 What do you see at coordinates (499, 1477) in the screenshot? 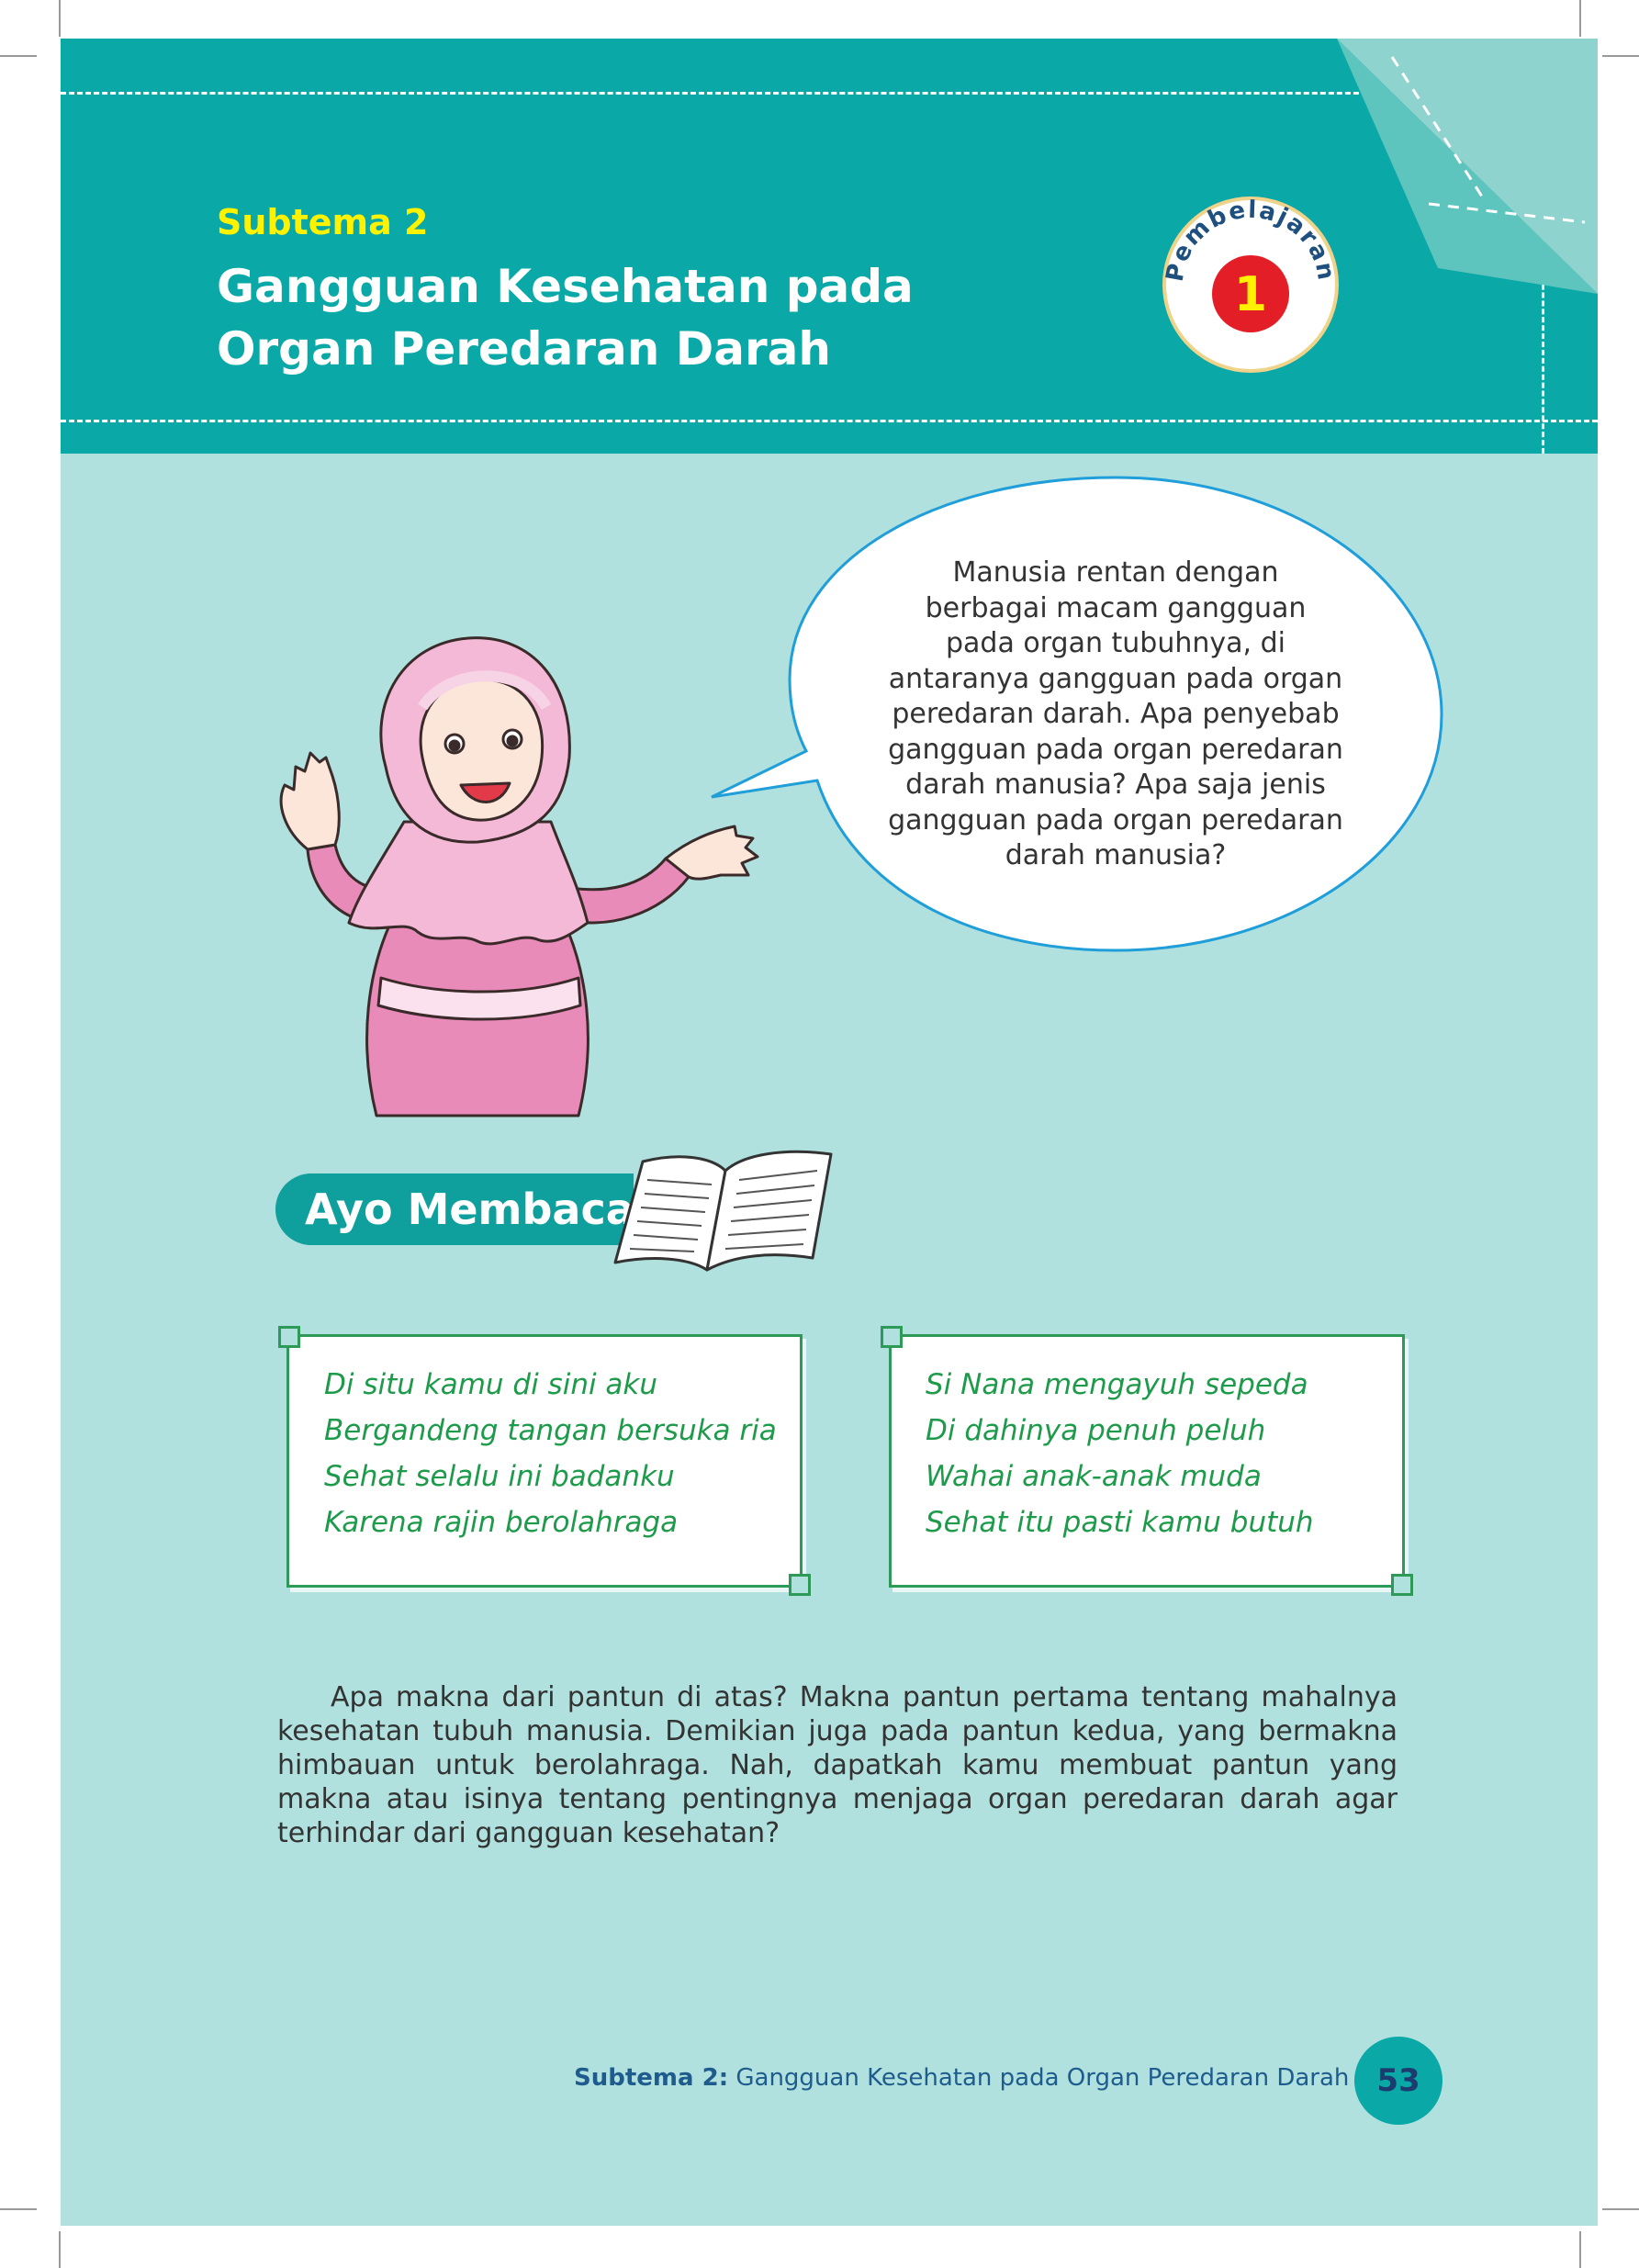
I see `pantun-line: Sehat selalu ini badanku` at bounding box center [499, 1477].